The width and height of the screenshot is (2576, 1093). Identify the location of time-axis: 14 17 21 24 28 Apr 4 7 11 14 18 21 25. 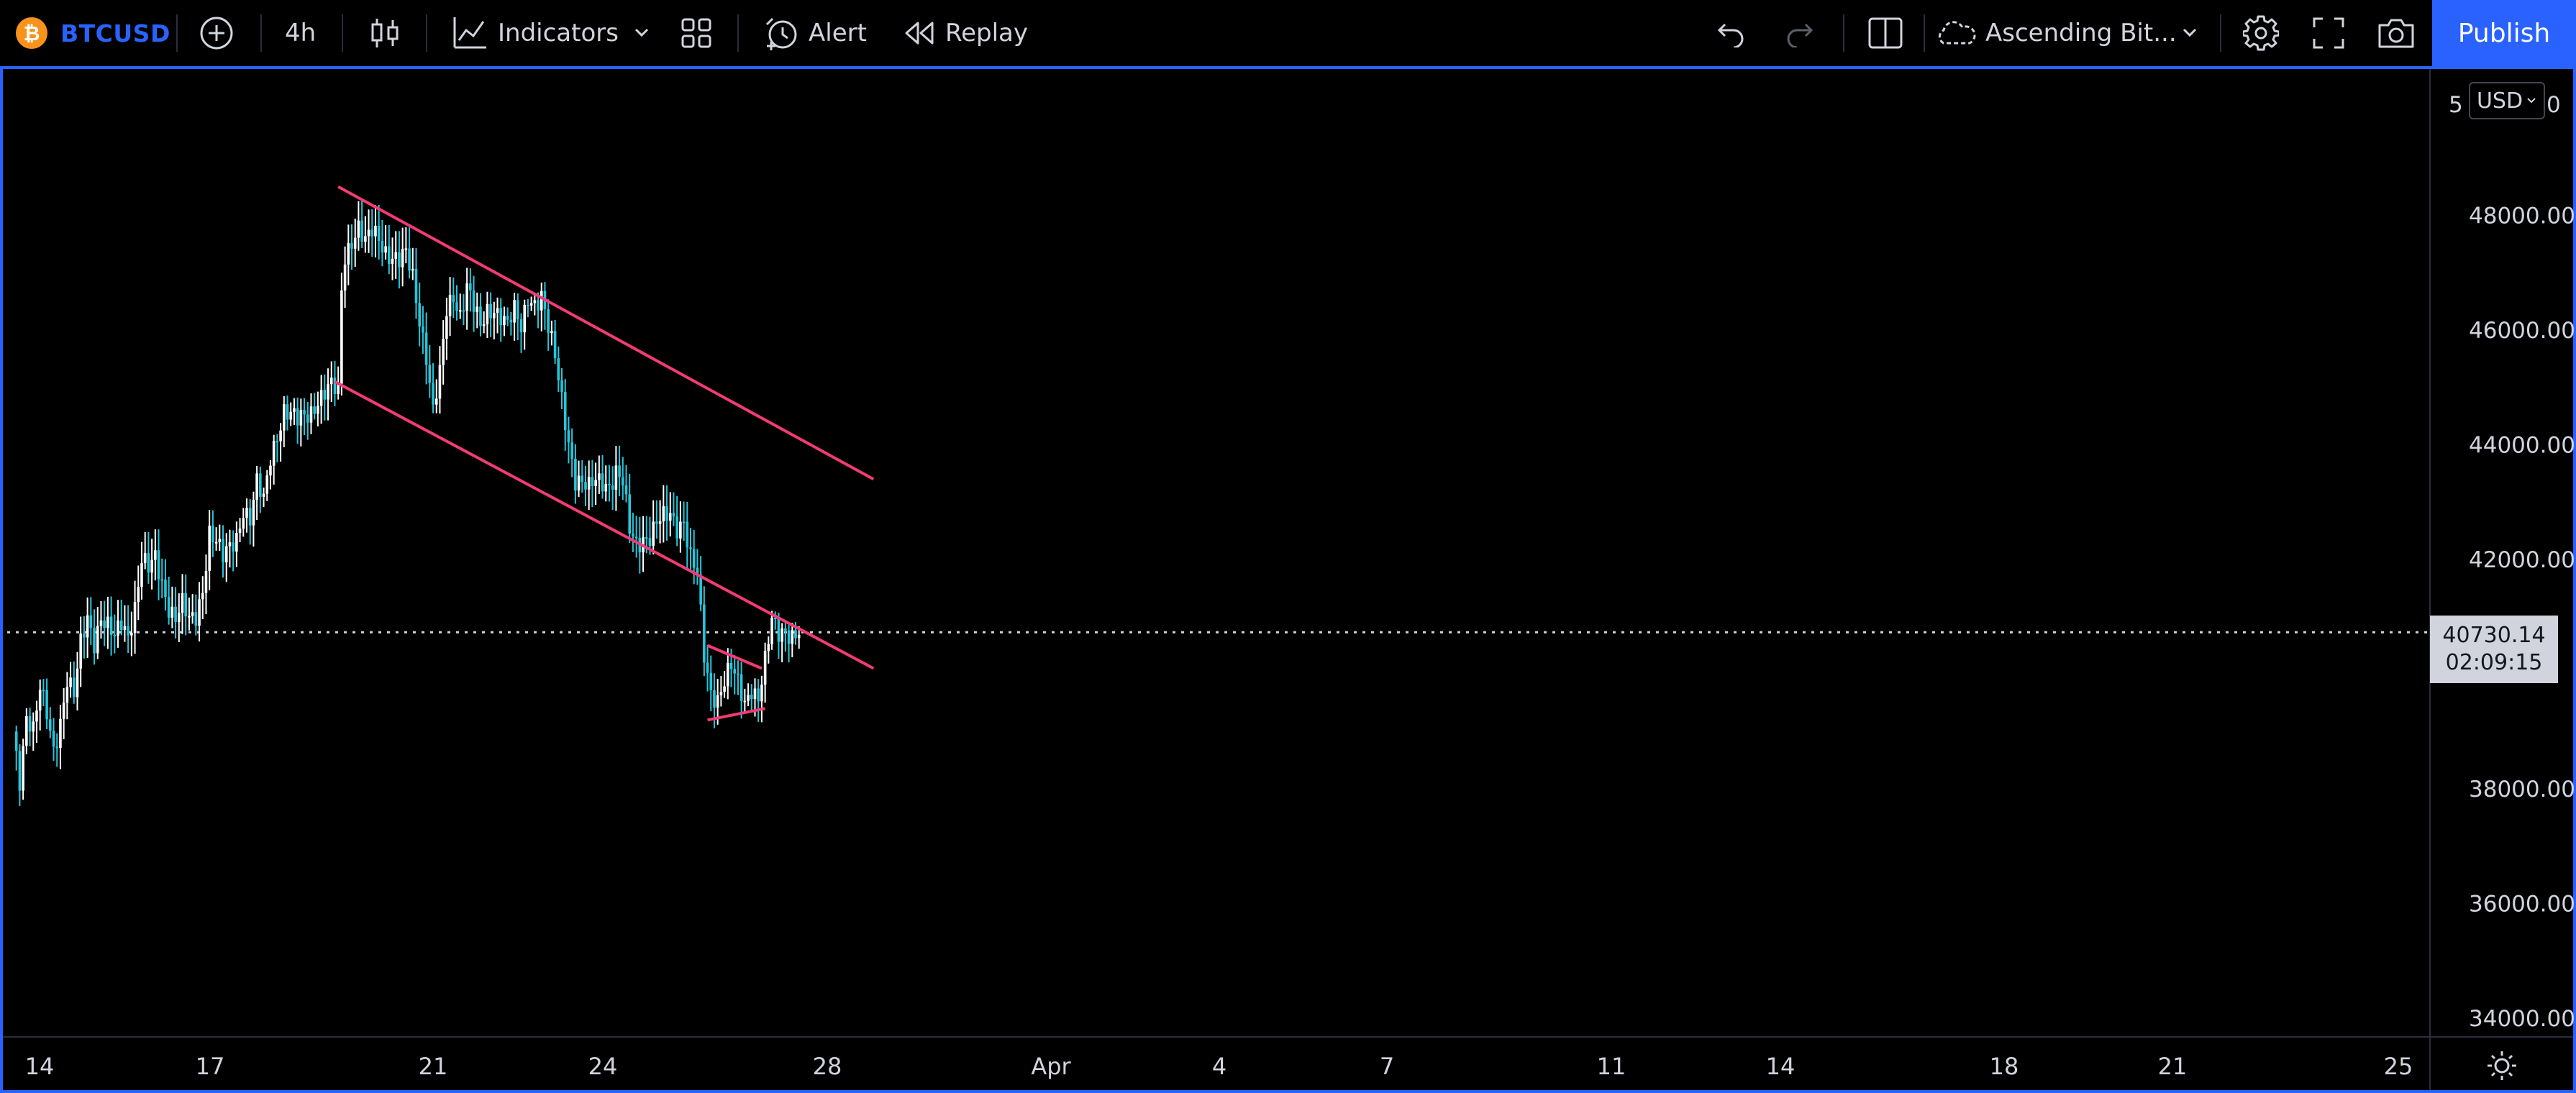
(1219, 1066).